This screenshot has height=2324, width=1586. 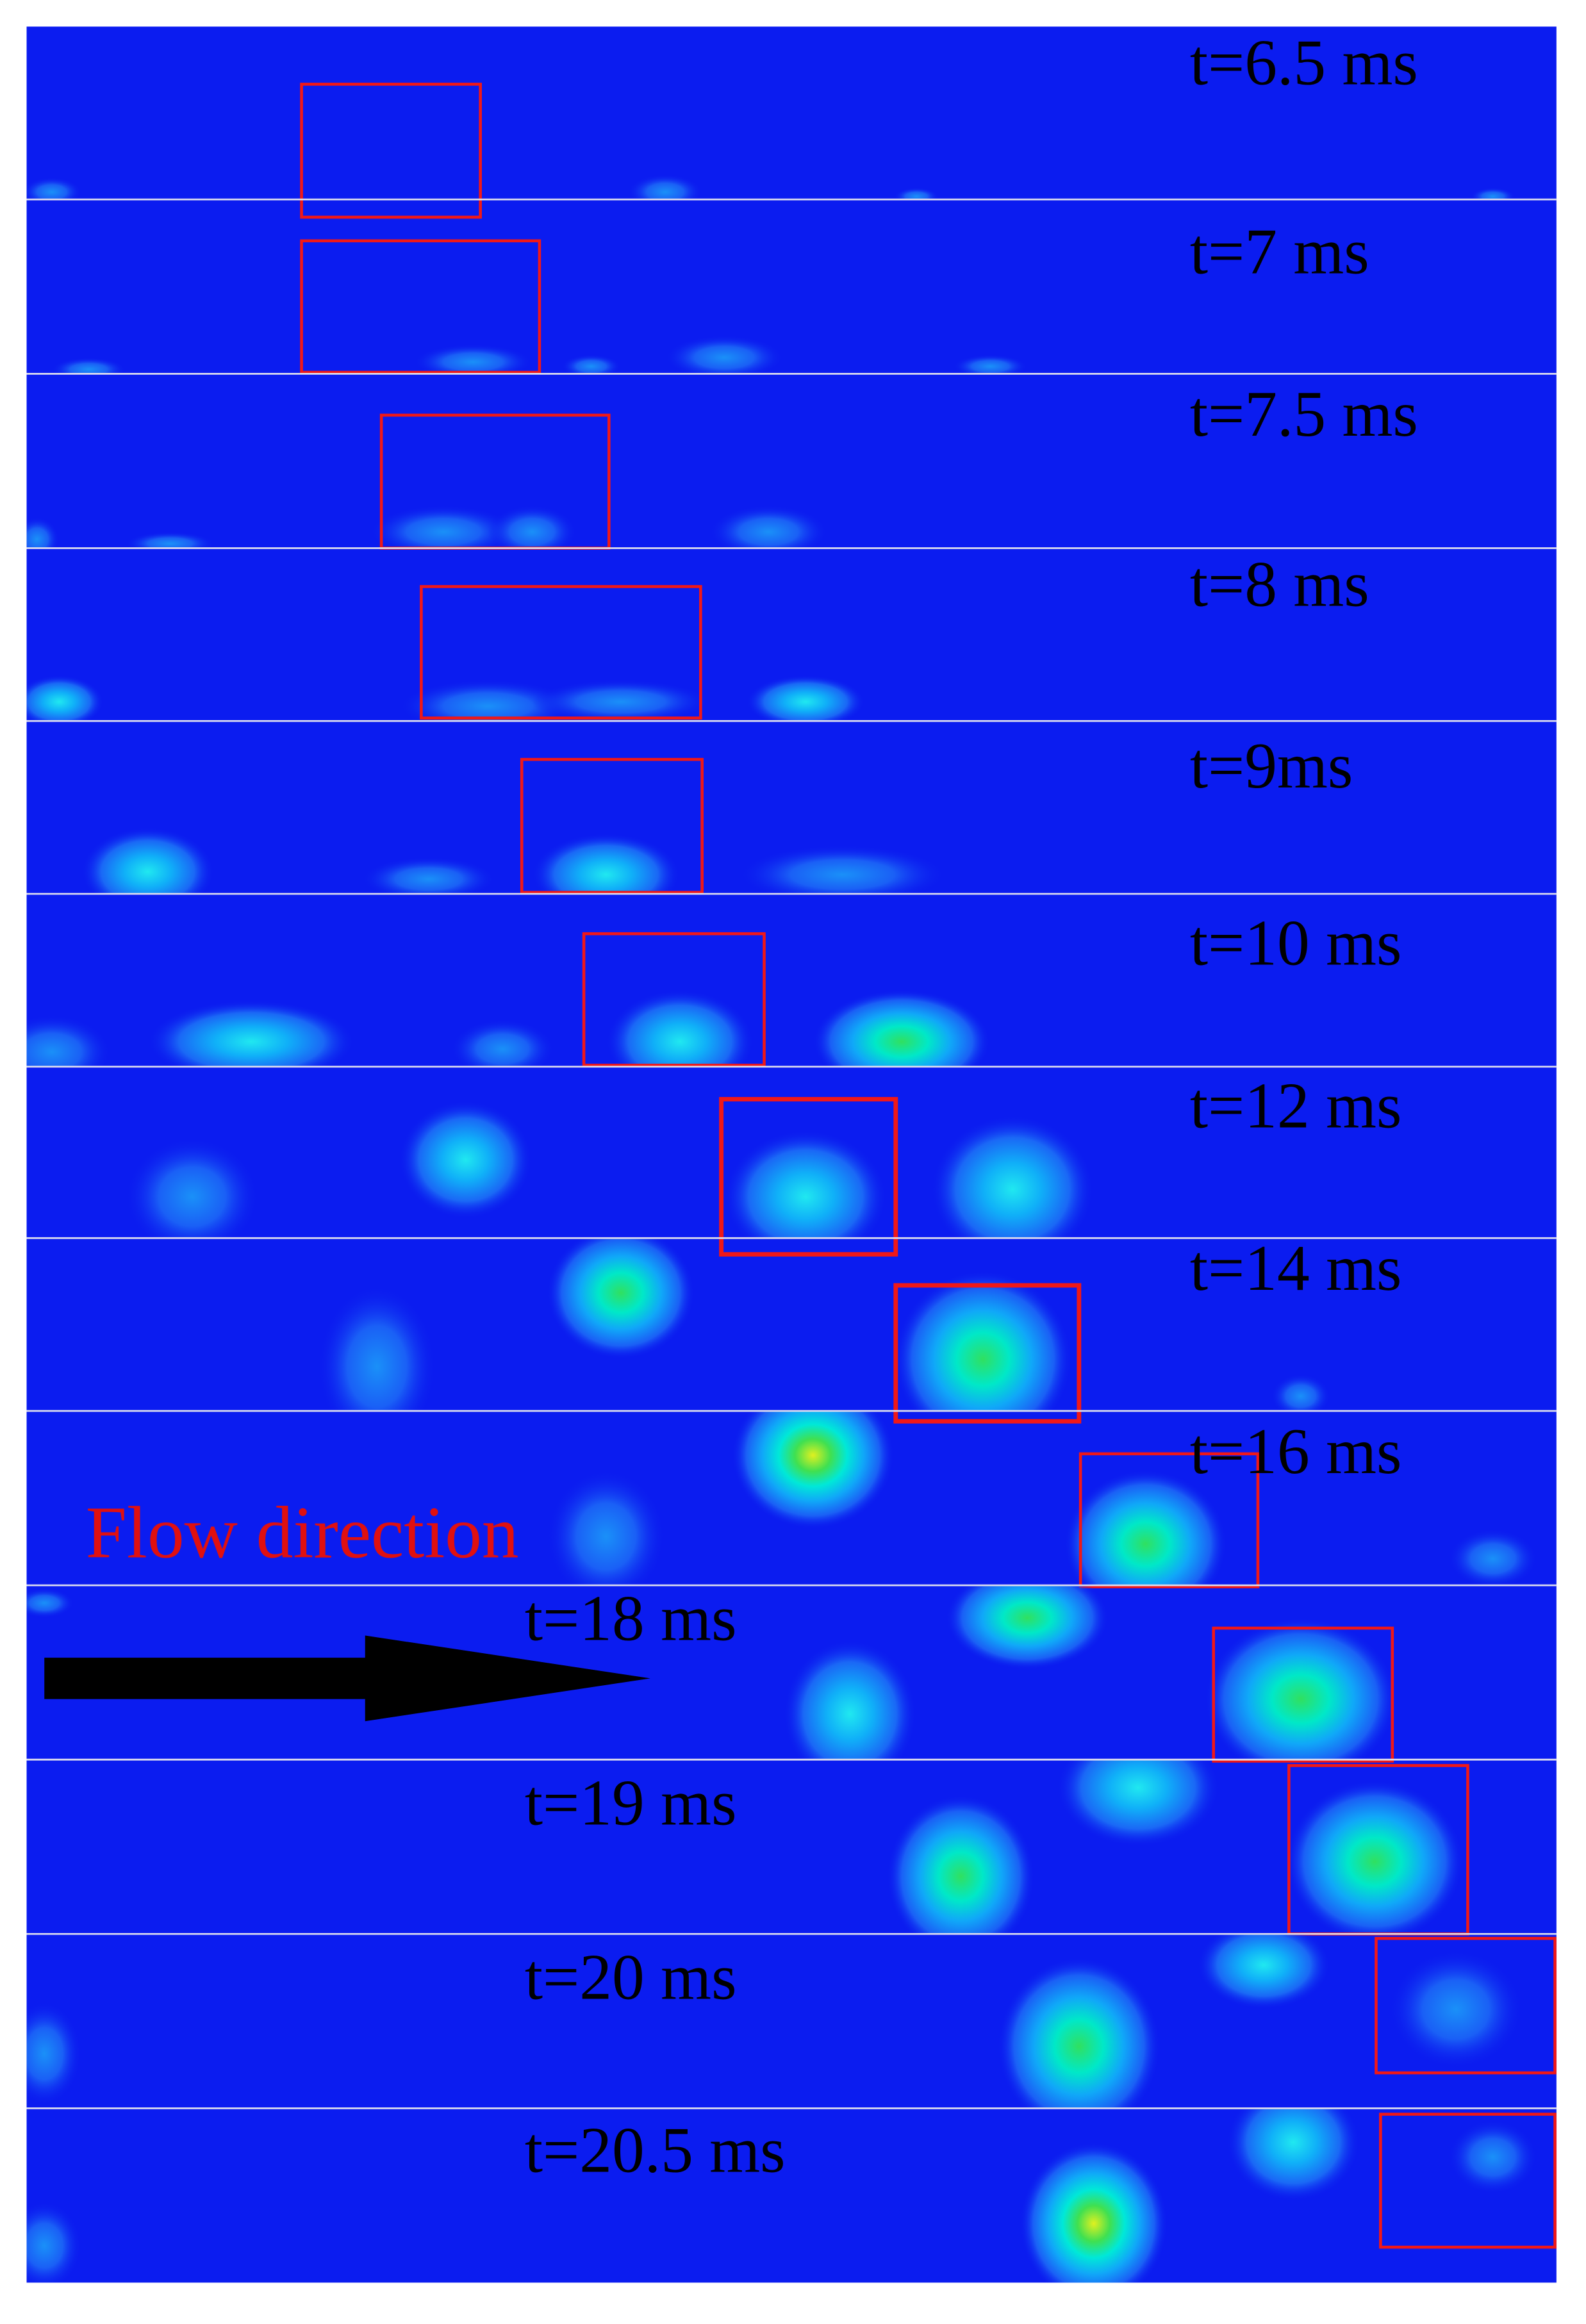 I want to click on time-label: t=10 ms, so click(x=1296, y=943).